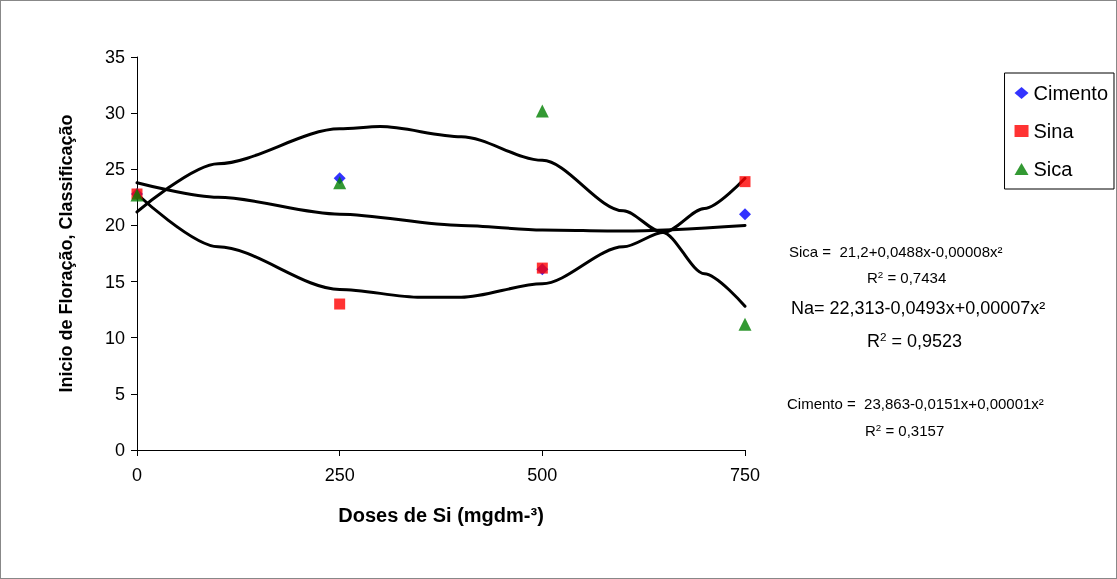 The image size is (1117, 579). I want to click on x-tick-label: 500, so click(542, 475).